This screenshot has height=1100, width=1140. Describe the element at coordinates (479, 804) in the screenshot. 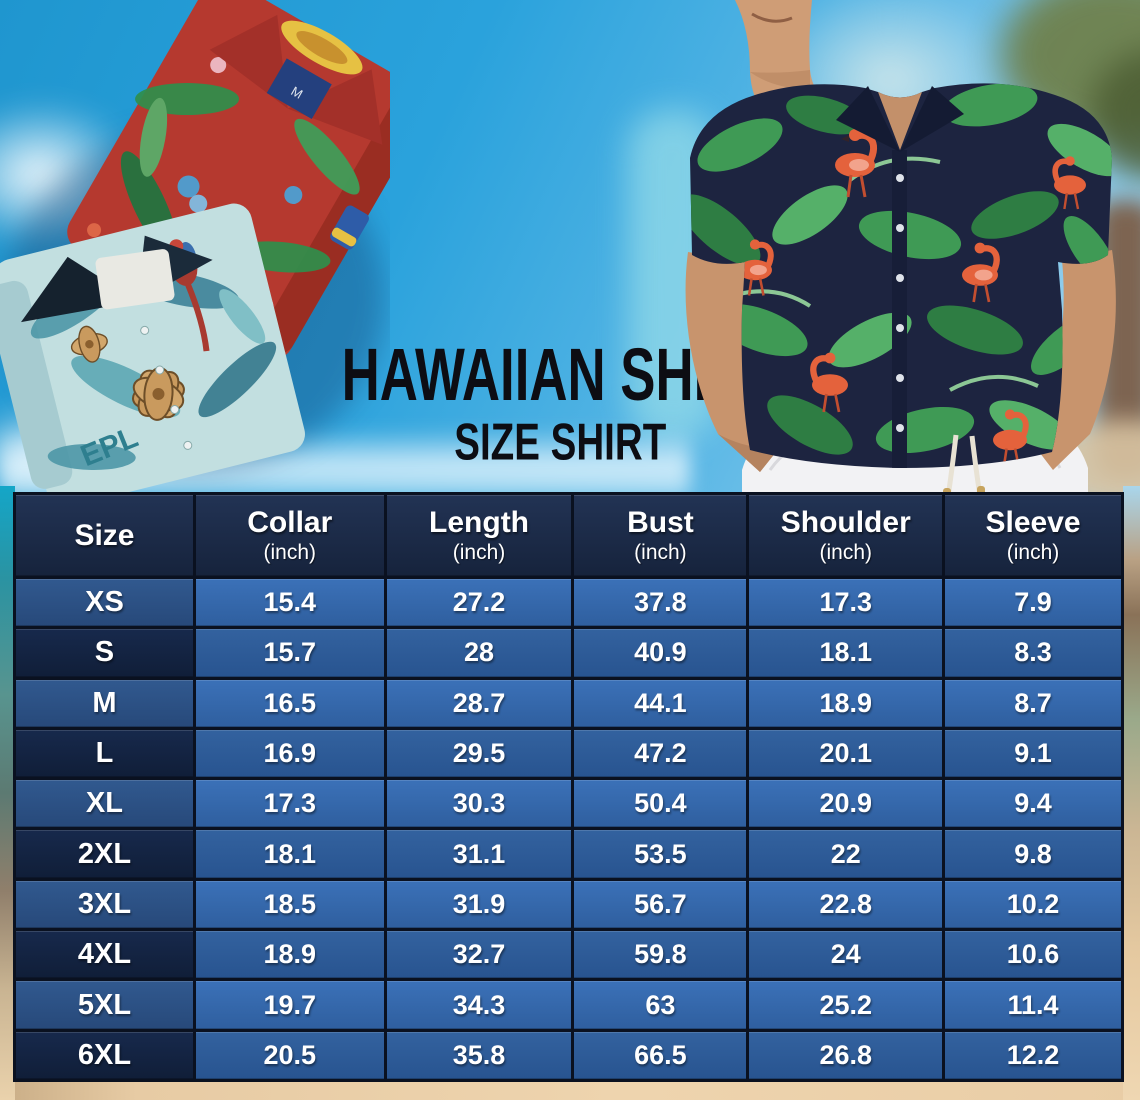

I see `value-cell: 30.3` at that location.